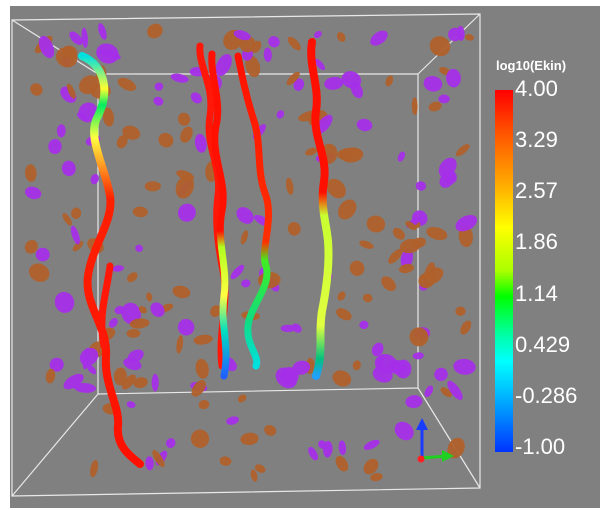 This screenshot has width=602, height=510. I want to click on colorbar-tick-label: -0.286, so click(546, 395).